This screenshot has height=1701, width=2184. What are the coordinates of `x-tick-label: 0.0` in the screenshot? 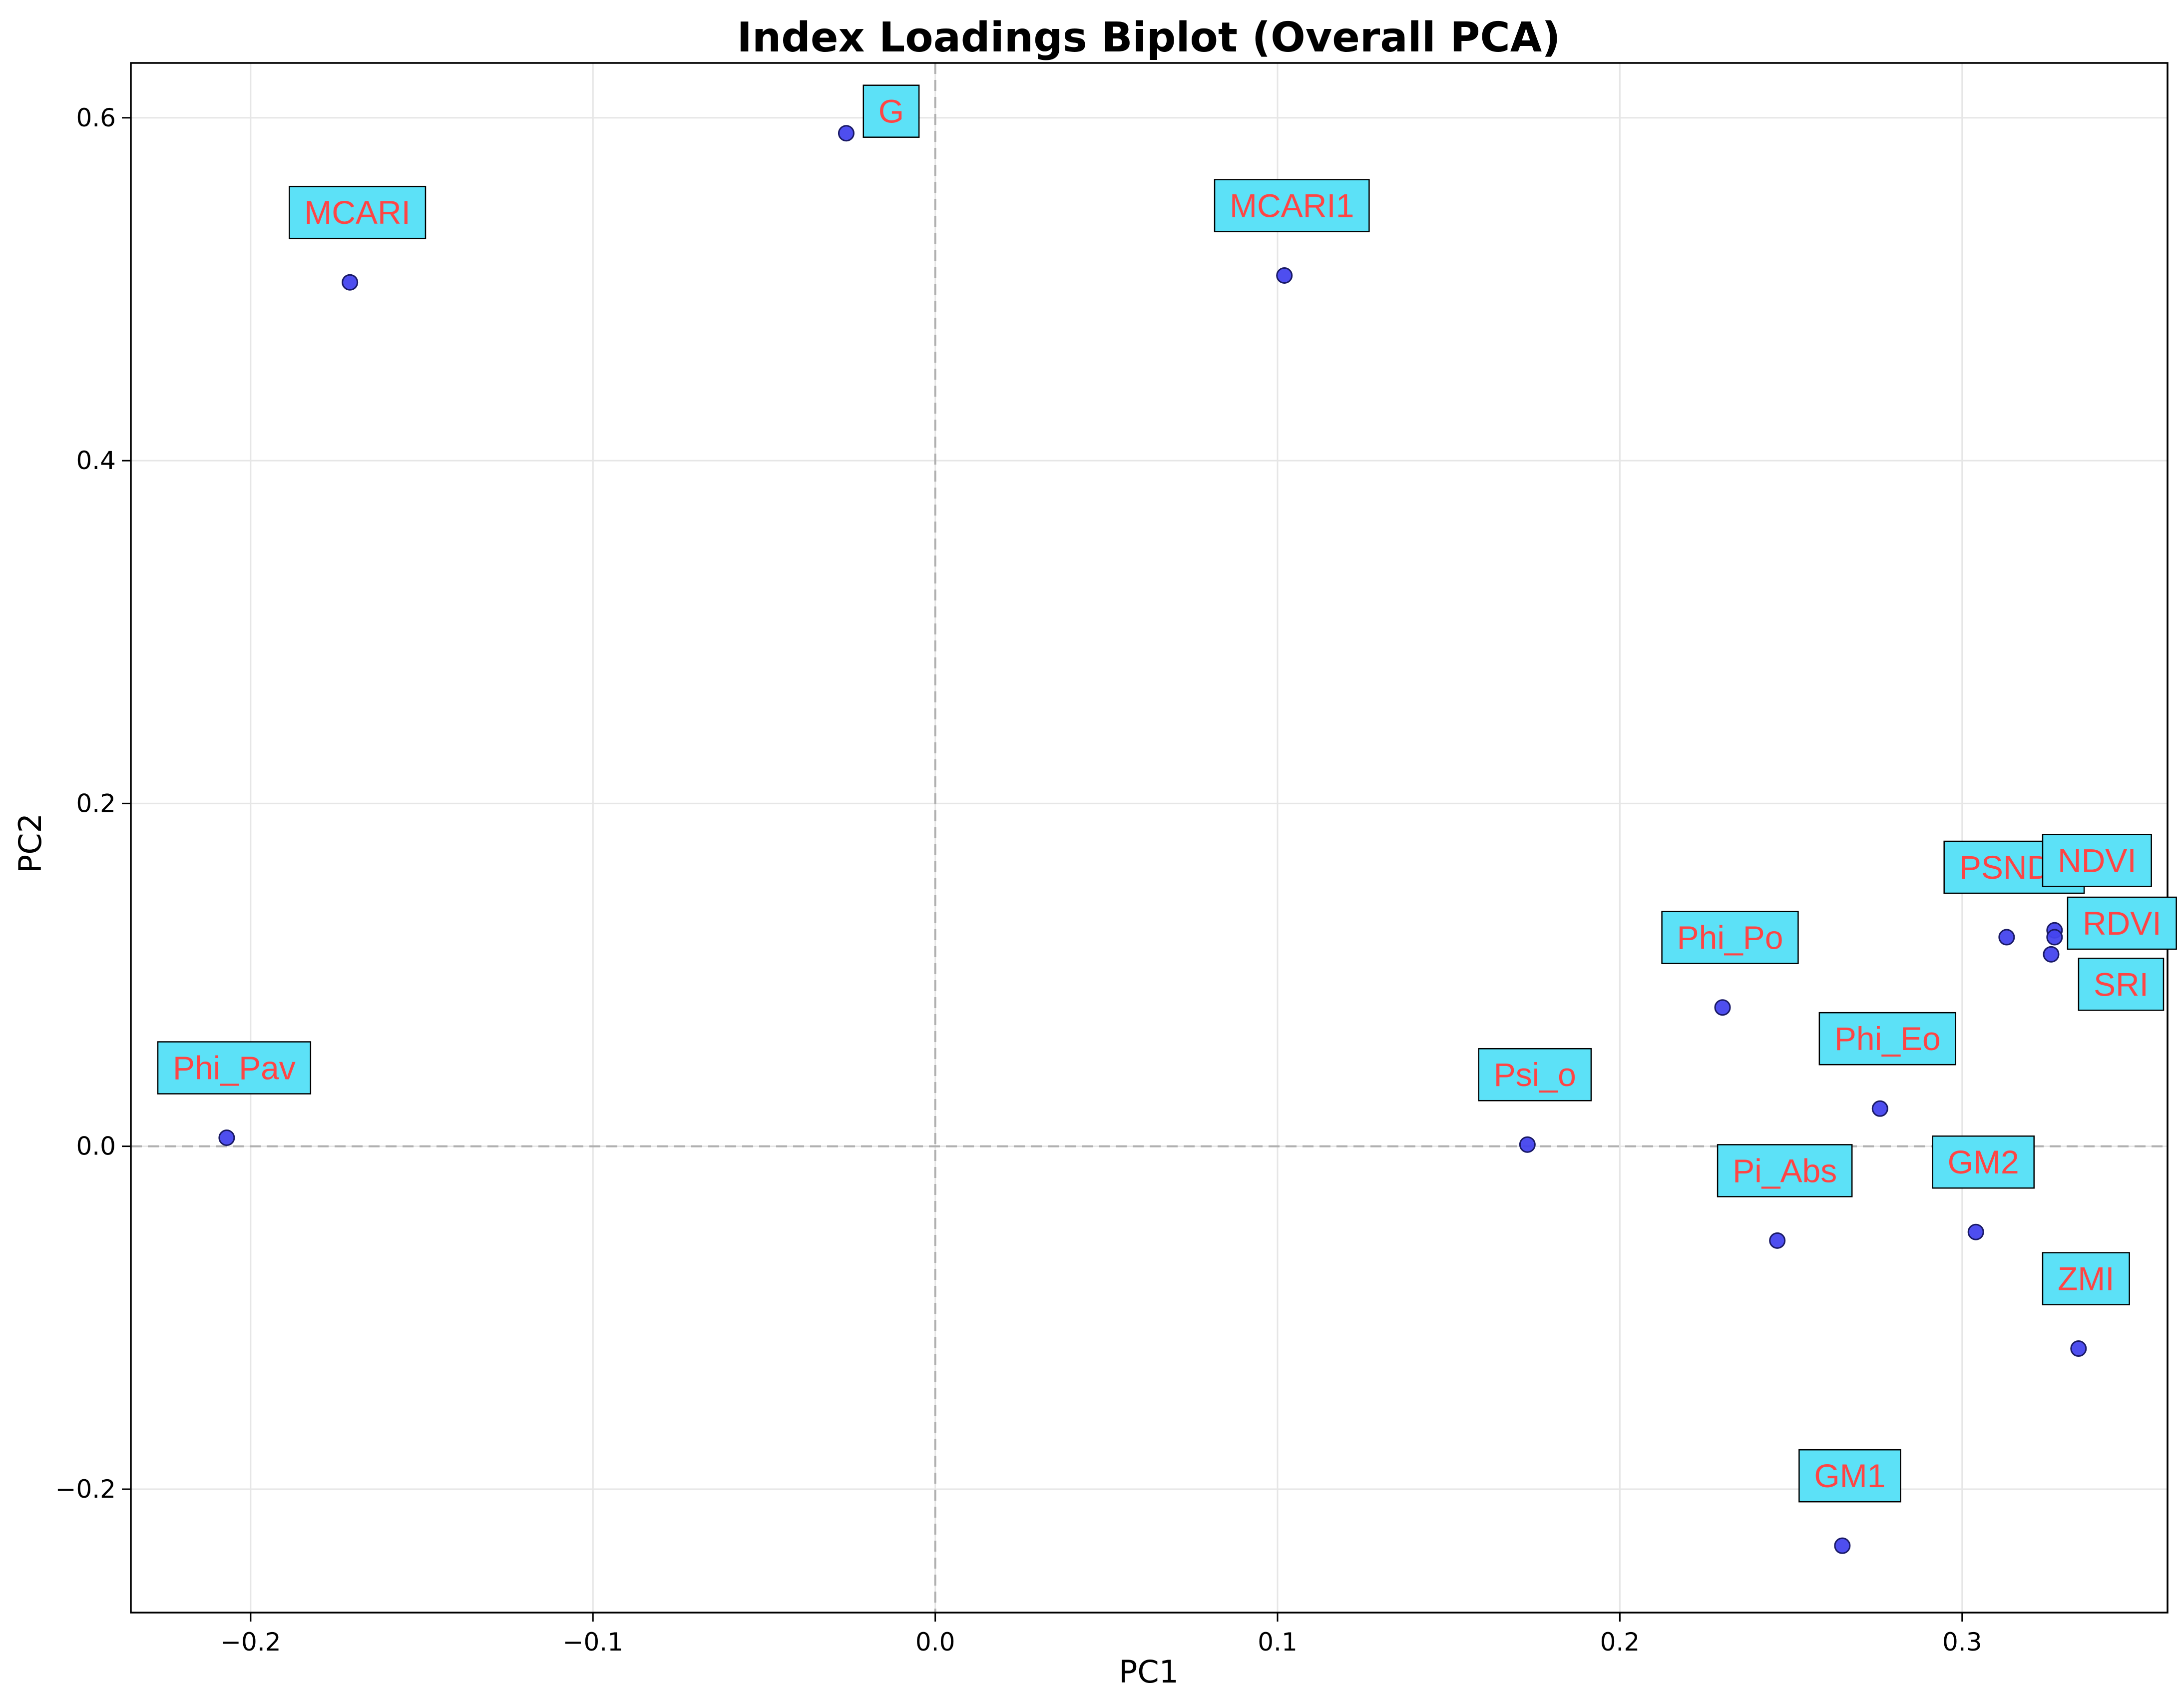 It's located at (935, 1642).